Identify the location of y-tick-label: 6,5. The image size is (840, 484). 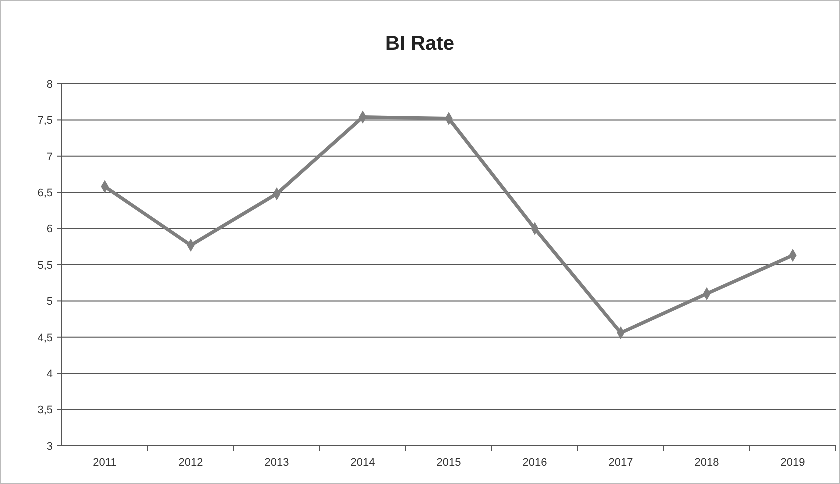
(45, 193).